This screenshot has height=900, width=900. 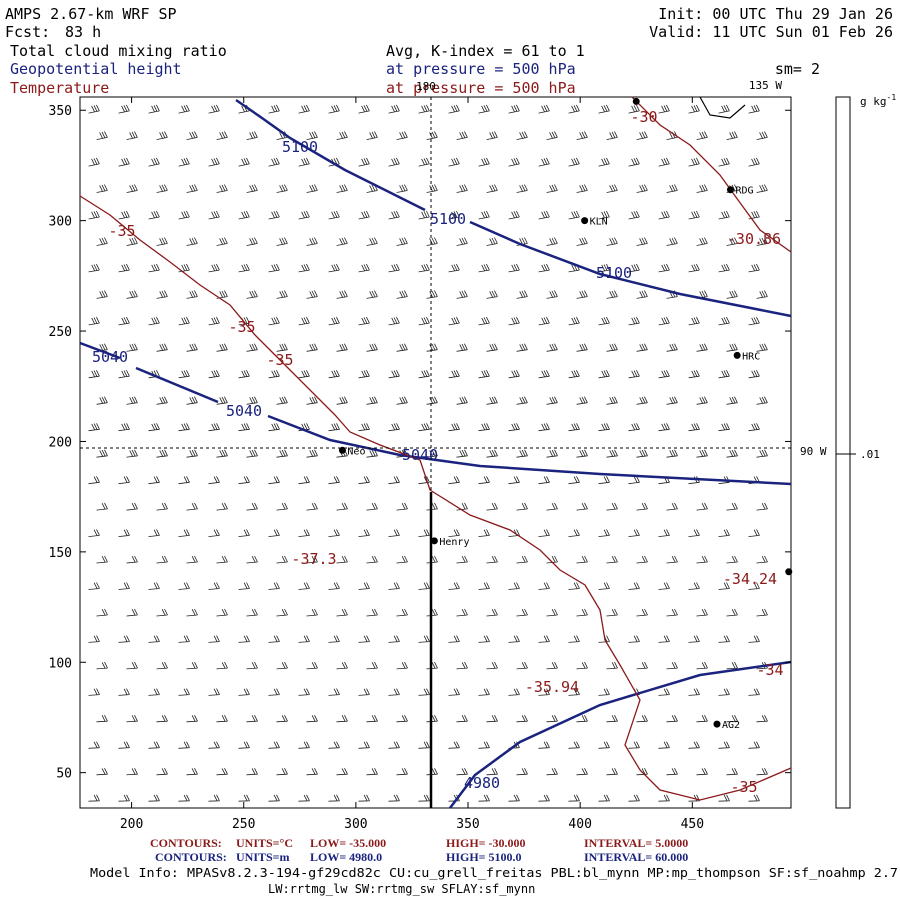 I want to click on station-label: Neo, so click(x=356, y=451).